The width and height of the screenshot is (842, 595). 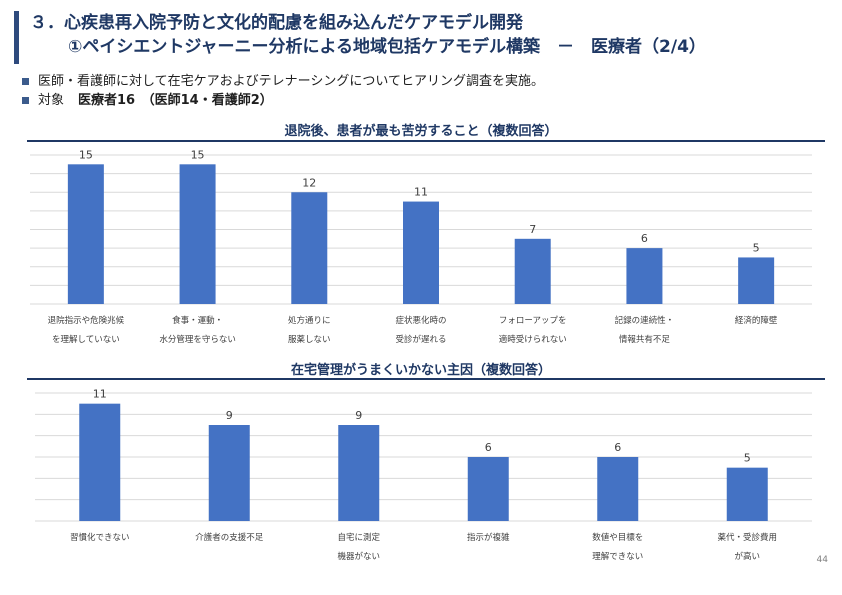 I want to click on chart1-data-label: 6, so click(x=644, y=238).